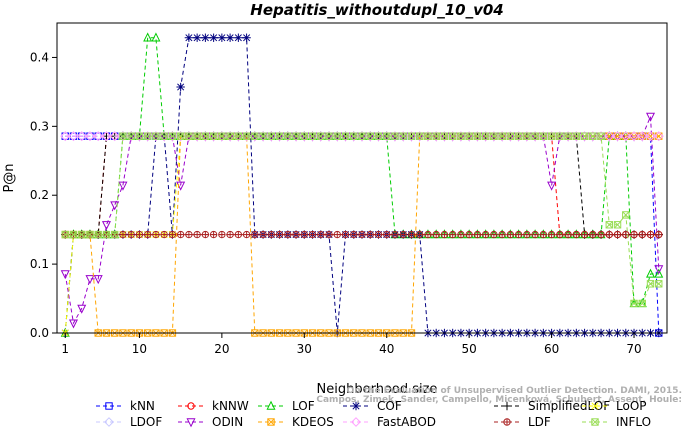  I want to click on legend-label: ODIN, so click(227, 422).